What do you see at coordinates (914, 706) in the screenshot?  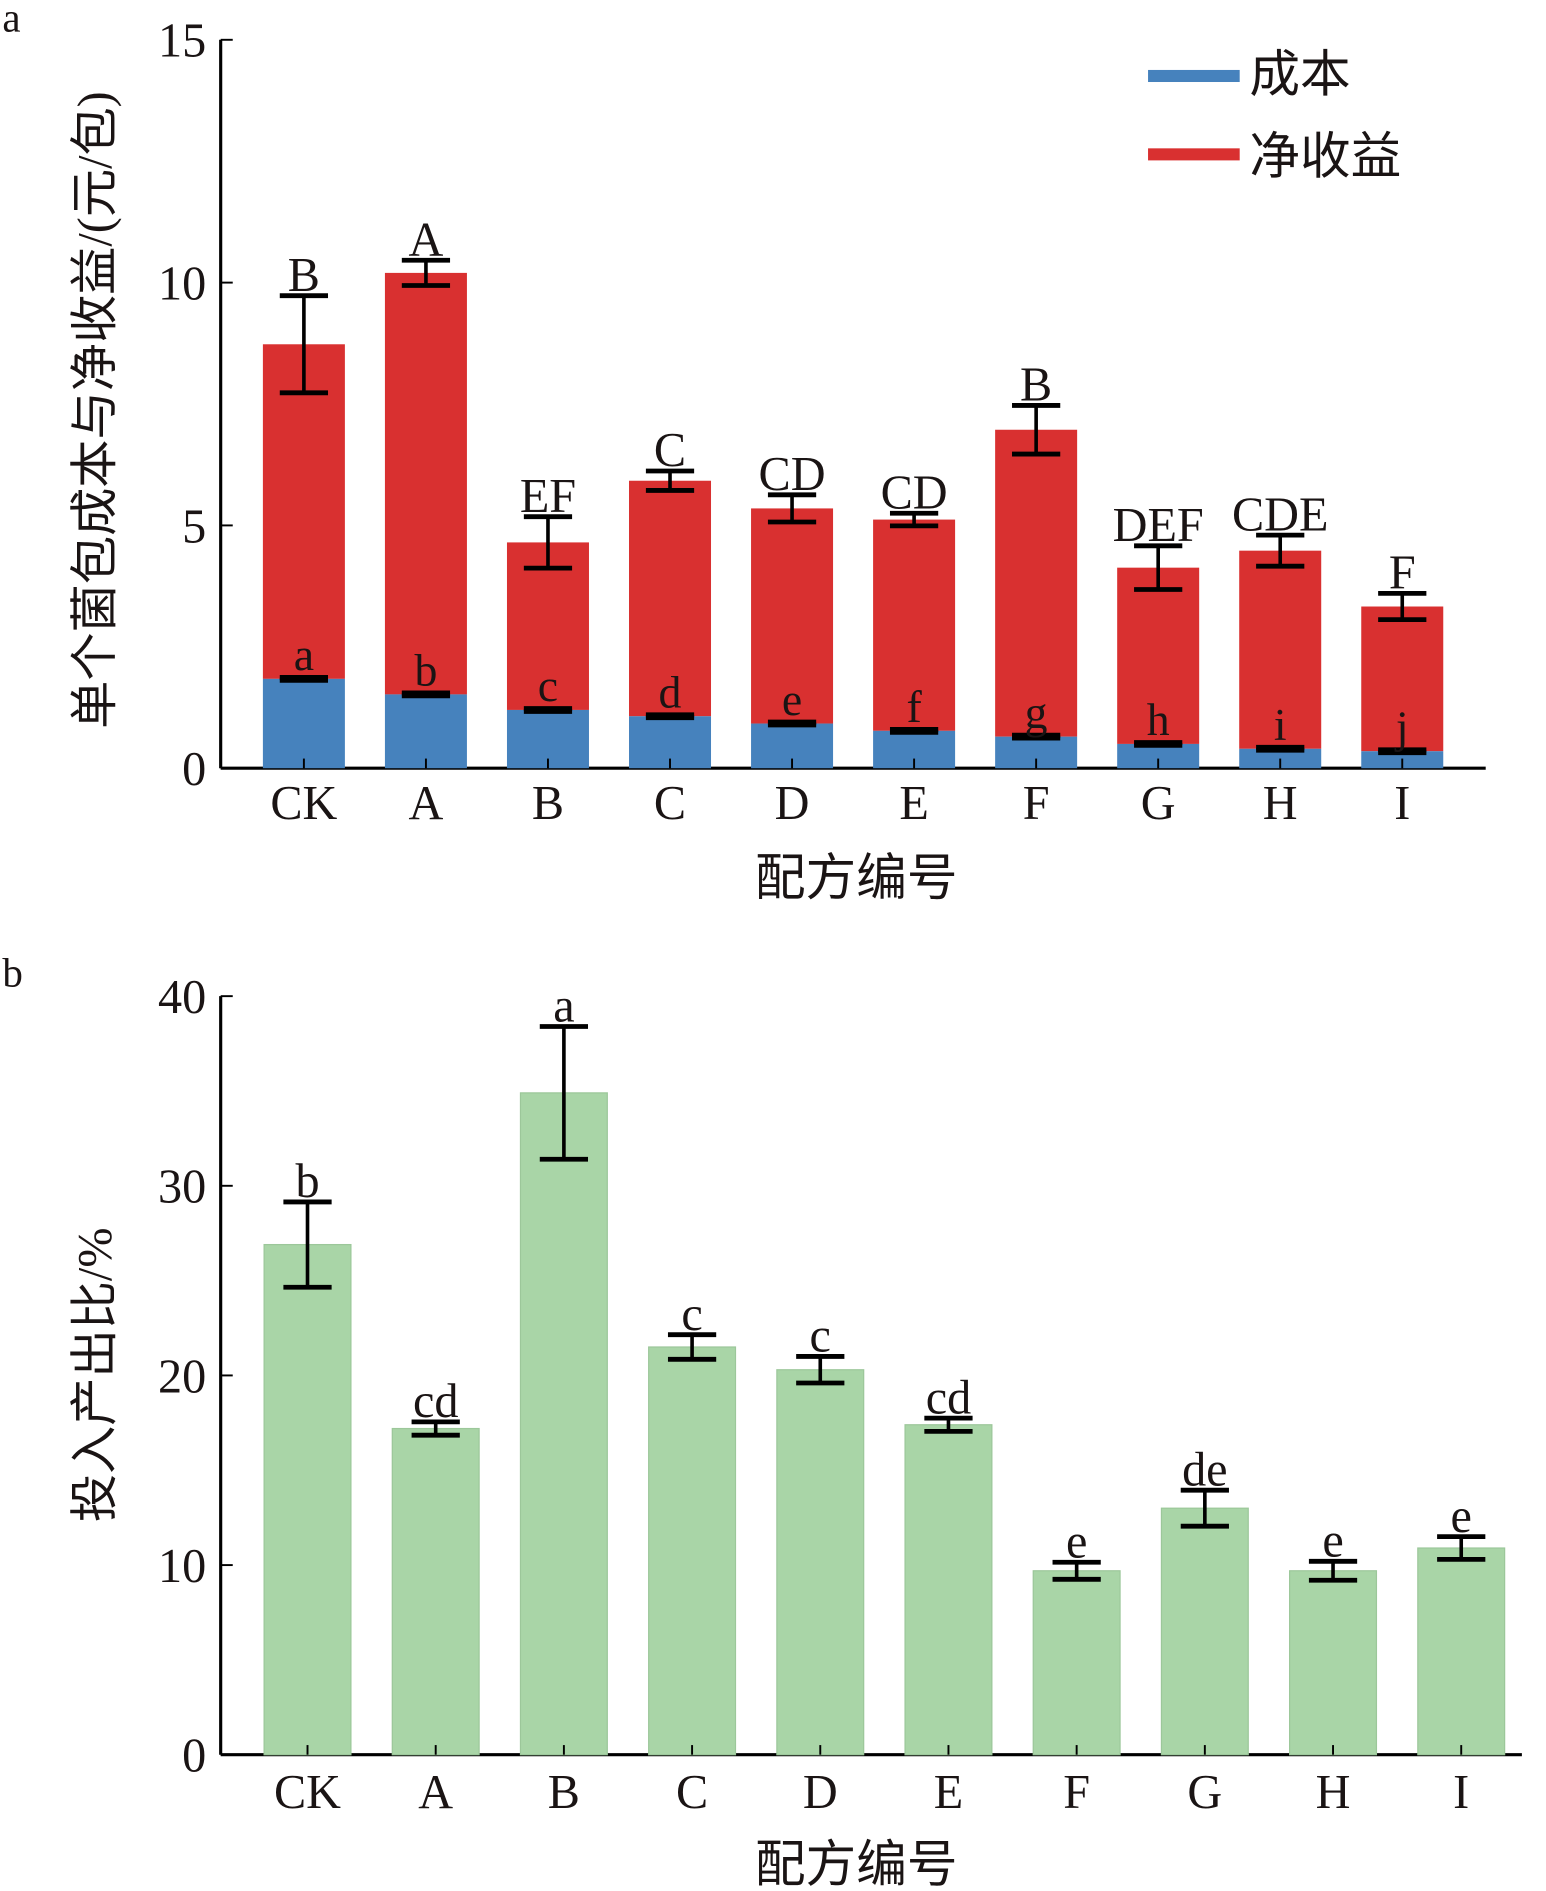 I see `significance-label-cost: f` at bounding box center [914, 706].